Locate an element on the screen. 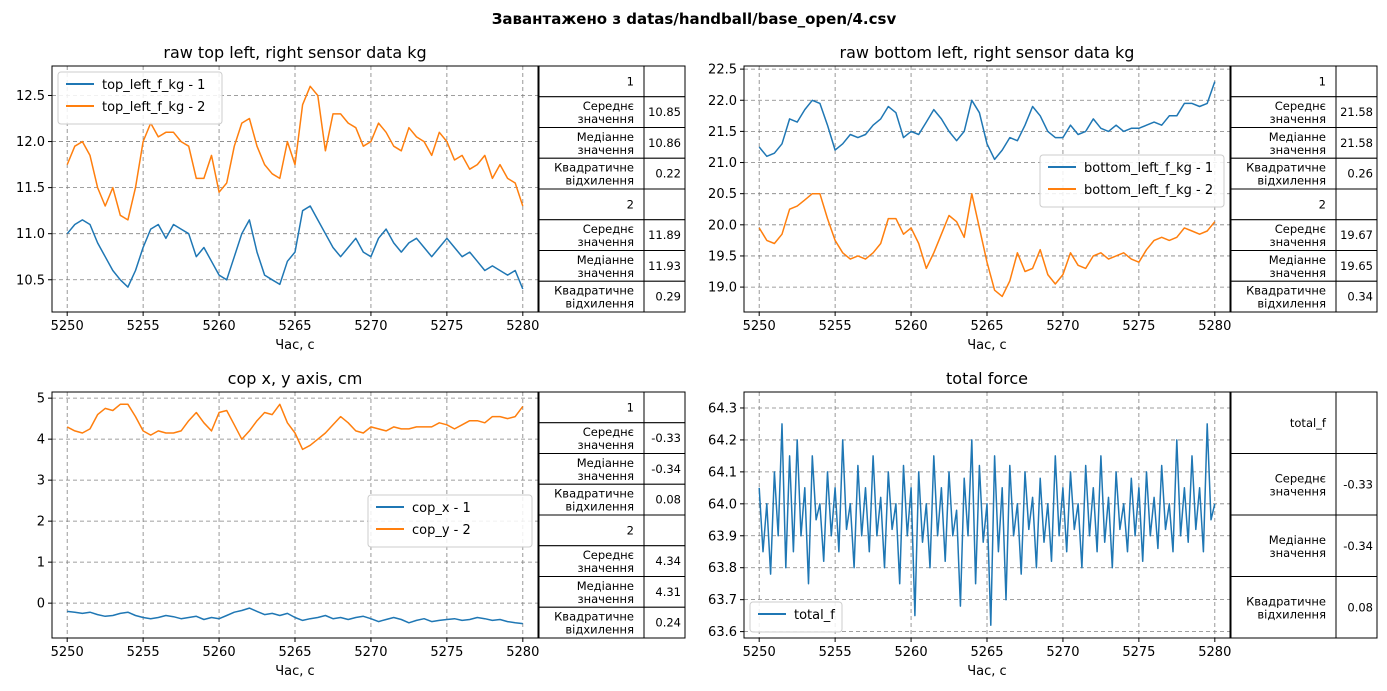  table-row-value: 0.08 is located at coordinates (668, 500).